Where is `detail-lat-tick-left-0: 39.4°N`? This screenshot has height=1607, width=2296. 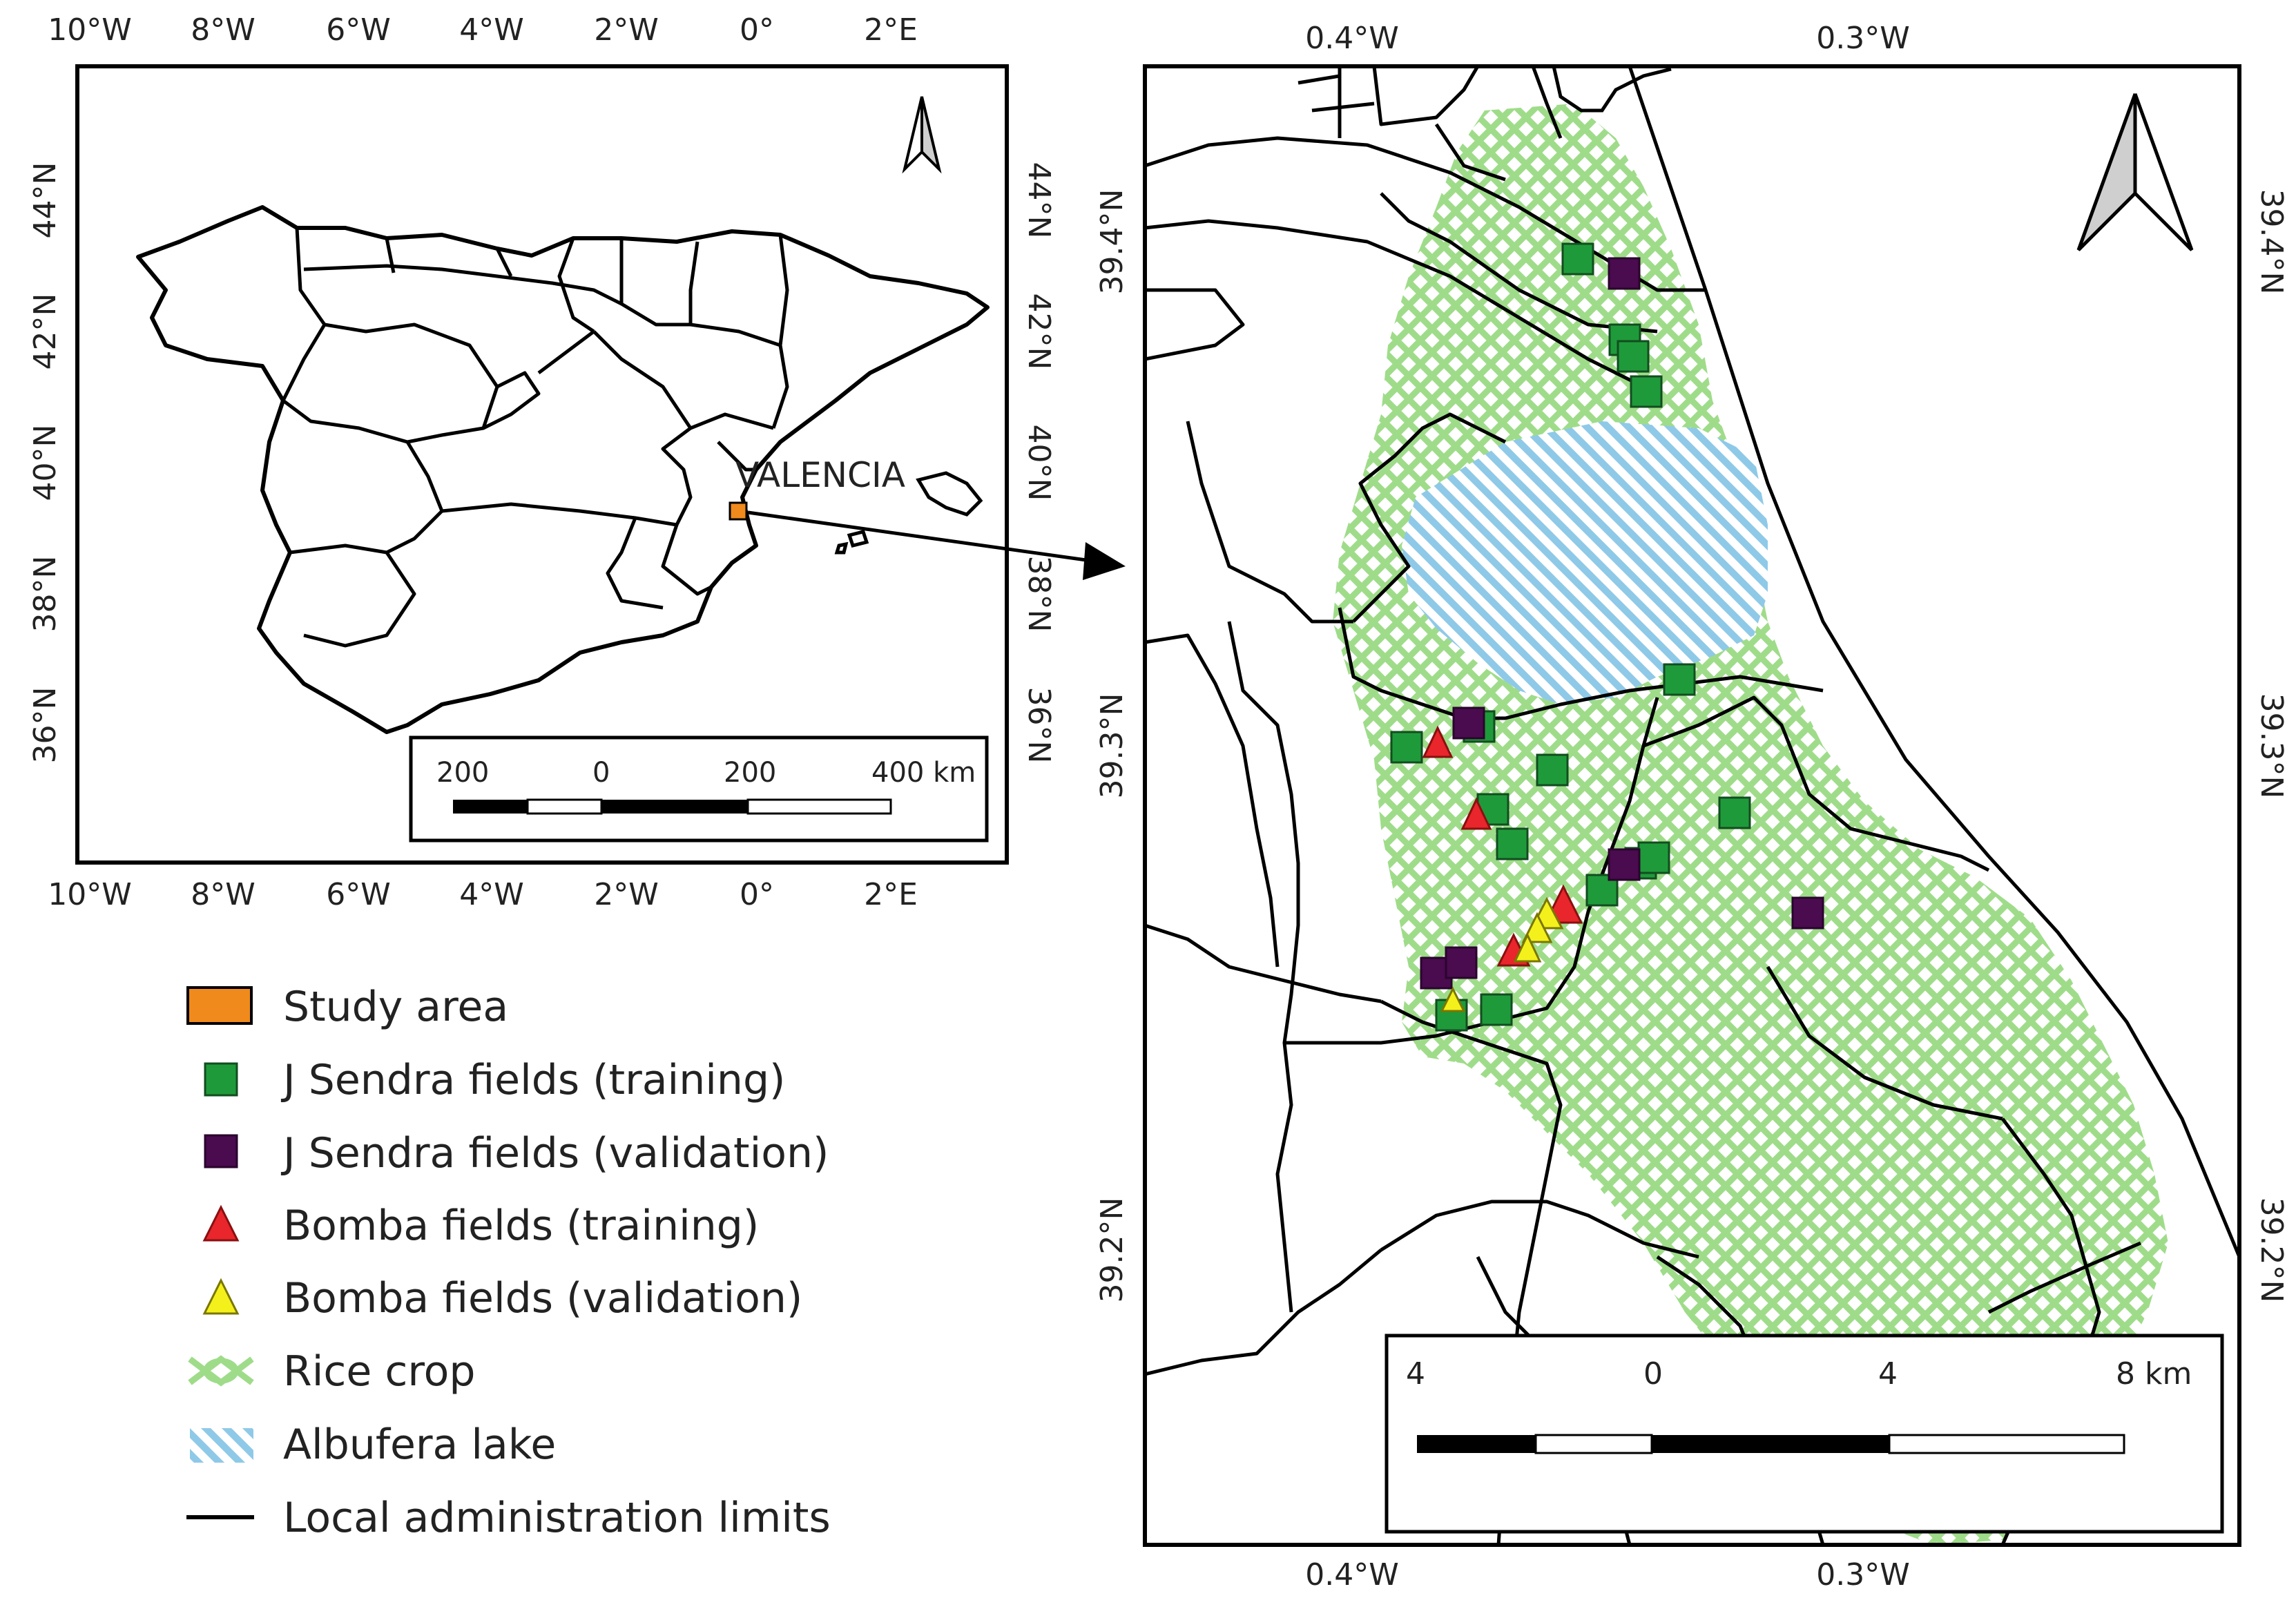 detail-lat-tick-left-0: 39.4°N is located at coordinates (1112, 242).